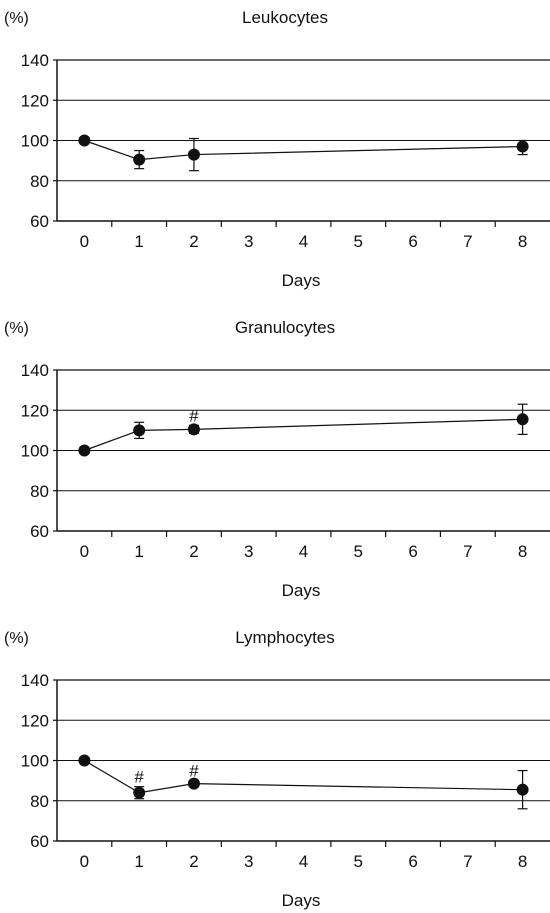 This screenshot has width=550, height=913. I want to click on chart-title: Leukocytes, so click(285, 17).